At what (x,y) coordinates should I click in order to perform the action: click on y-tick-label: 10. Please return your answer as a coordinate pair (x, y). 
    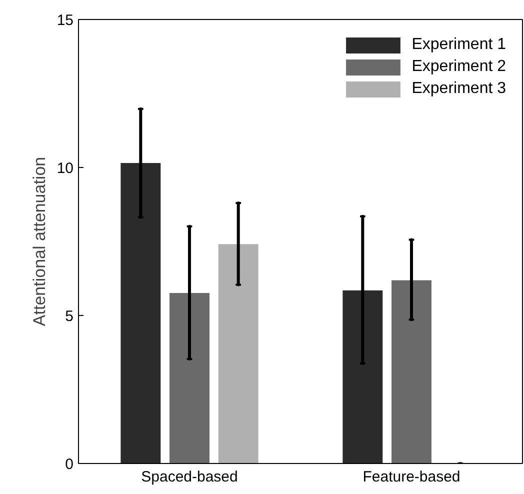
    Looking at the image, I should click on (65, 168).